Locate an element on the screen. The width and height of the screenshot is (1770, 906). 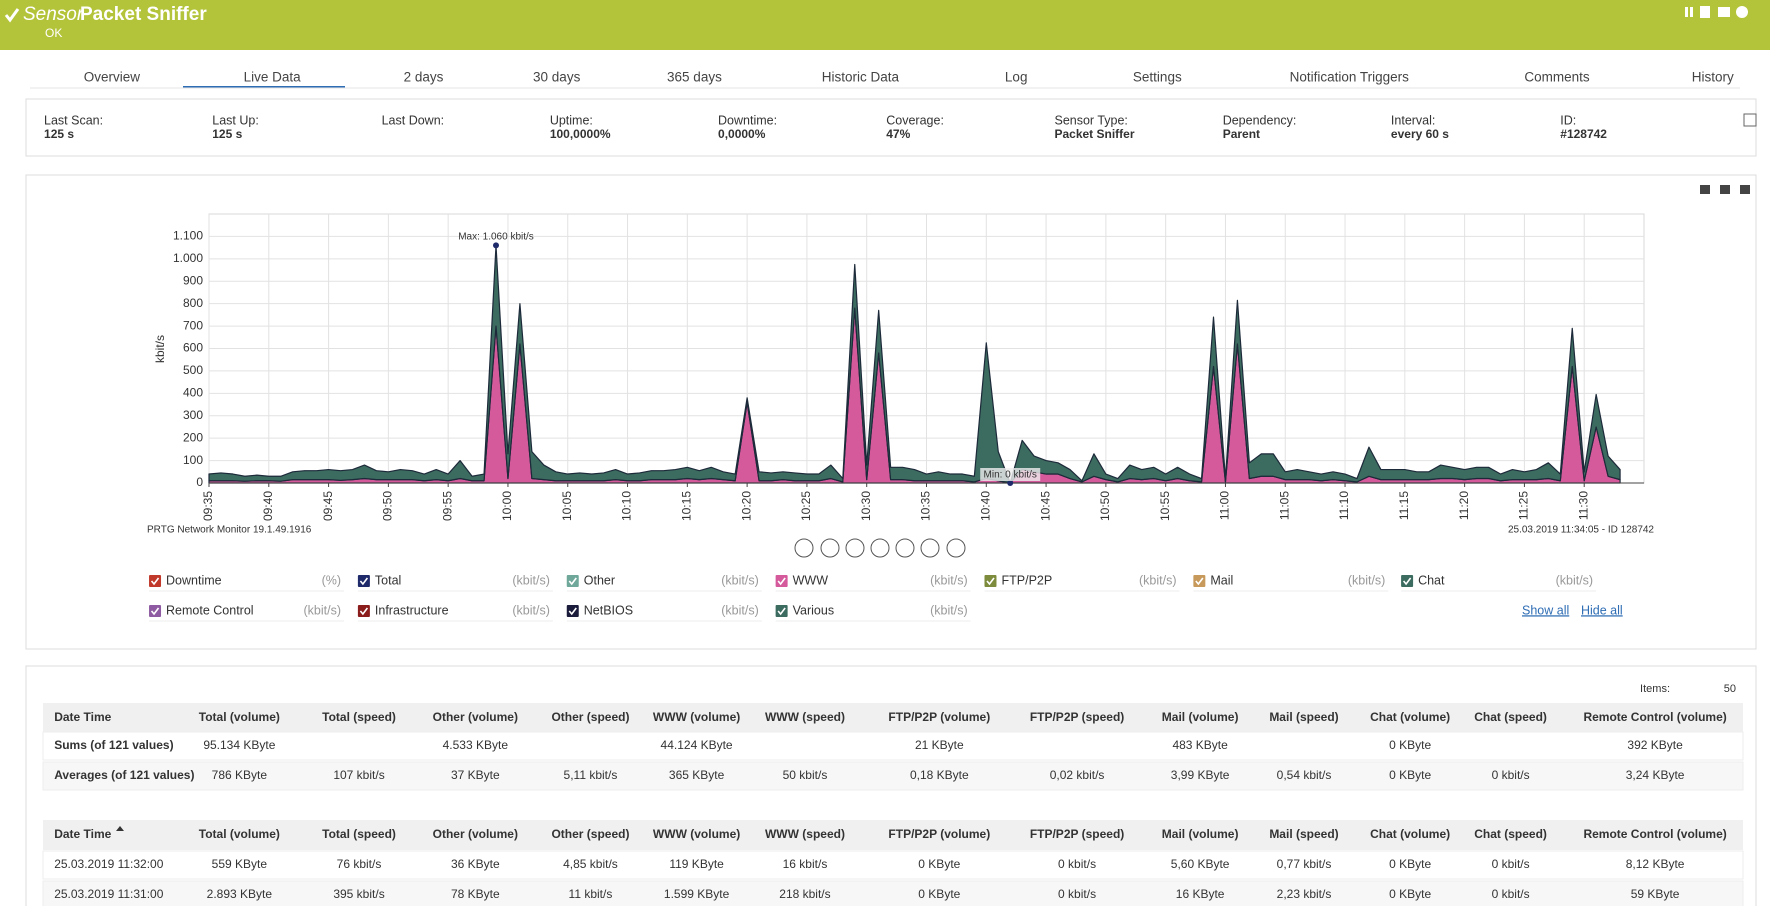
column-header: Total (speed) is located at coordinates (359, 834).